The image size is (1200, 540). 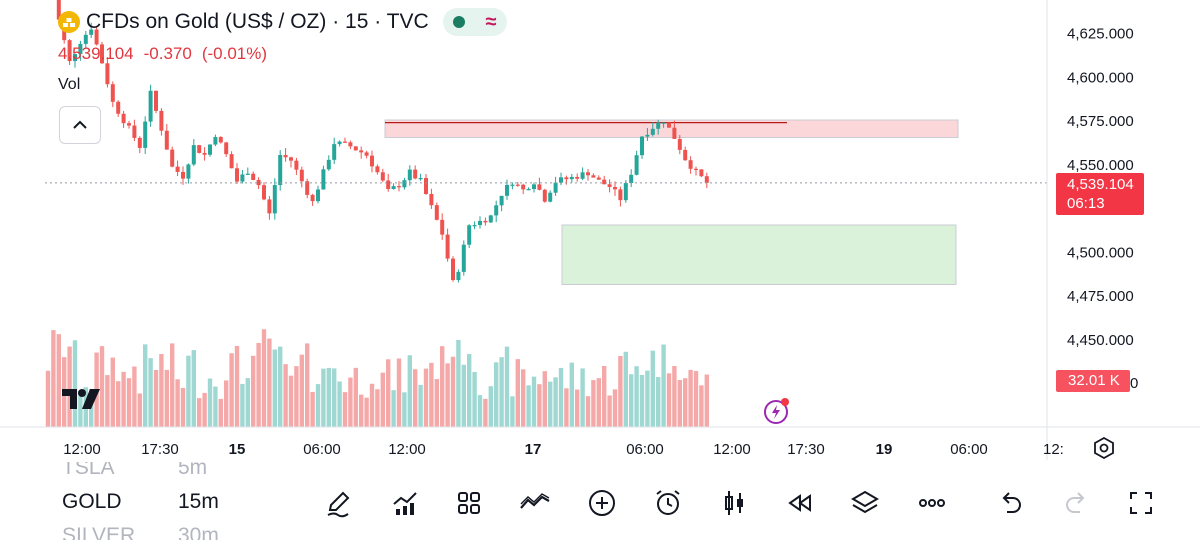 I want to click on current-price: 4,539.104, so click(x=96, y=53).